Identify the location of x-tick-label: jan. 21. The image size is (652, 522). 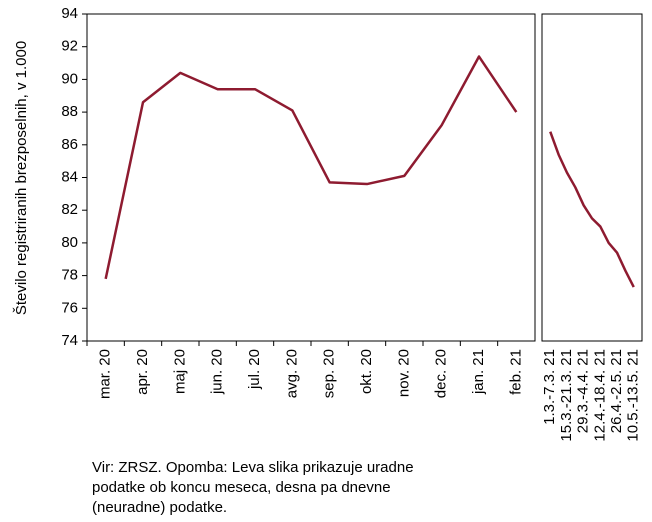
(478, 372).